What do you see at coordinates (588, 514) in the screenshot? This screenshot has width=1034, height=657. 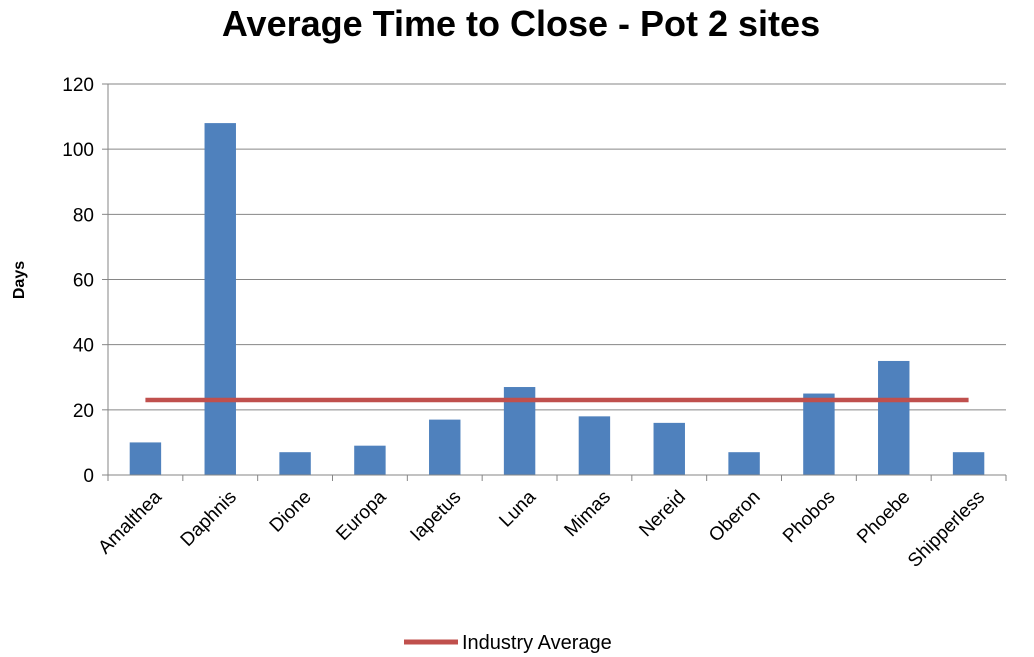 I see `x-tick-label: Mimas` at bounding box center [588, 514].